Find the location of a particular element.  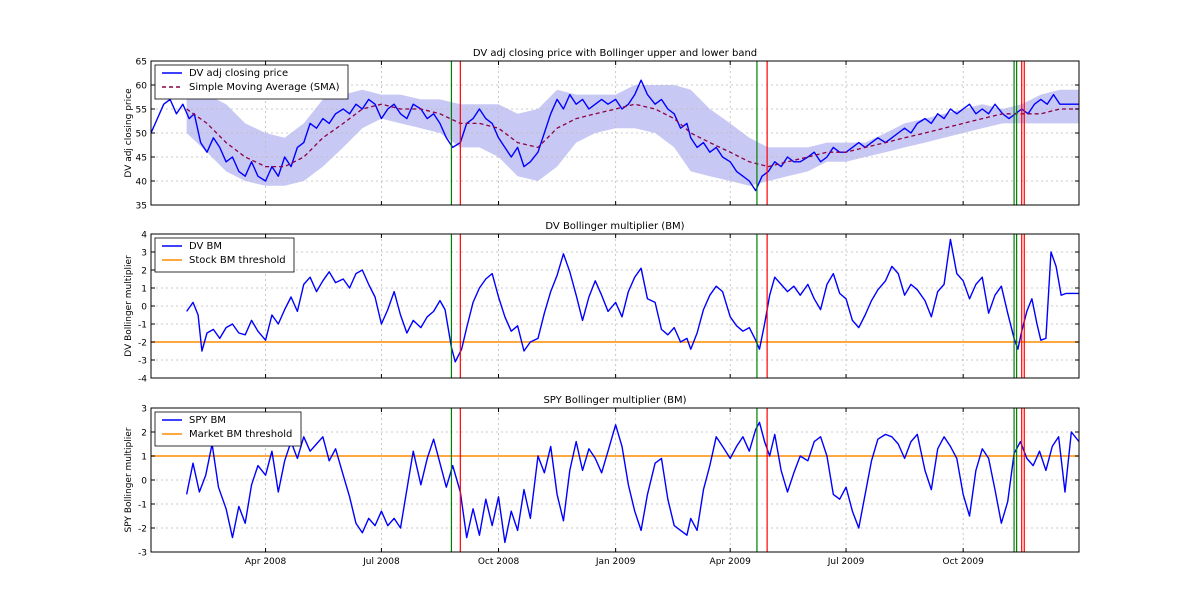

y-tick-label: 55 is located at coordinates (141, 111).